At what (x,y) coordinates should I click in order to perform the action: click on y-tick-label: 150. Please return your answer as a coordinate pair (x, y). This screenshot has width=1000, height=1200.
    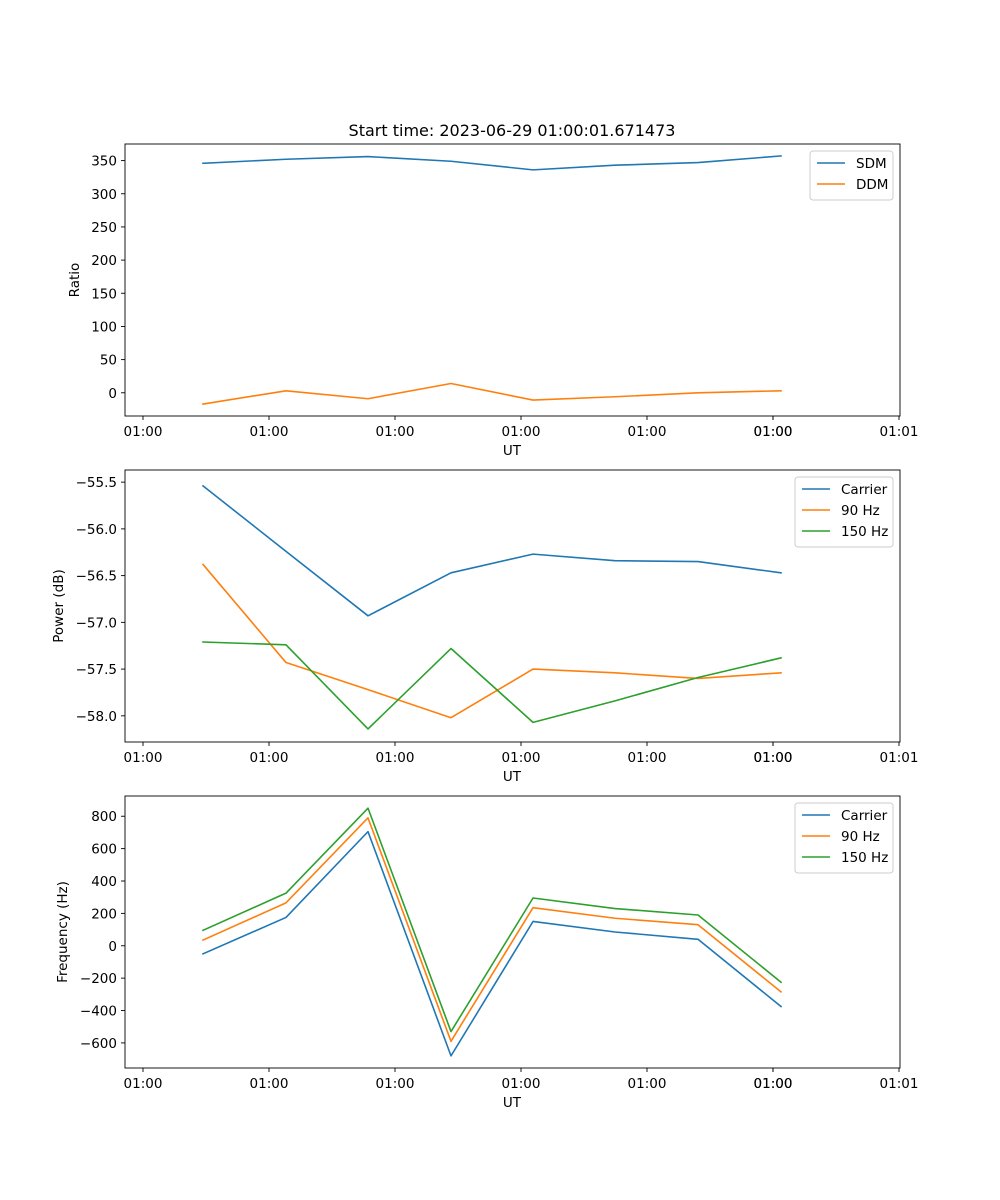
    Looking at the image, I should click on (104, 294).